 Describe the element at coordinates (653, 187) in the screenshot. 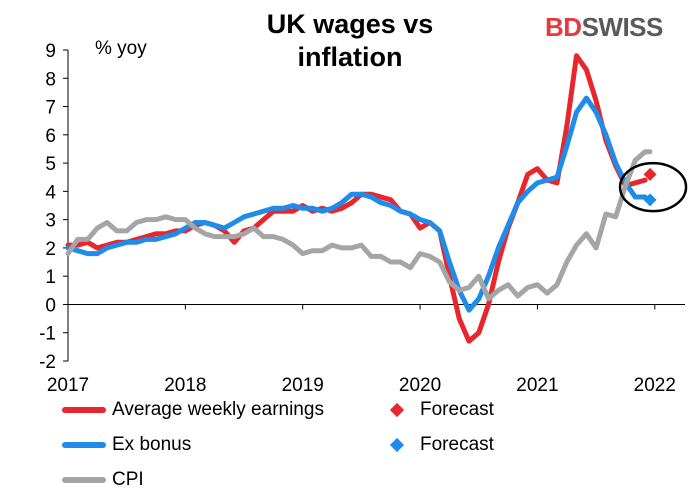

I see `forecast-highlight-circle` at that location.